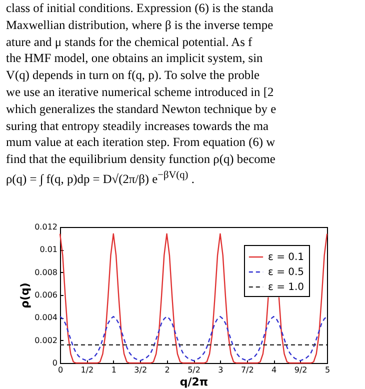 This screenshot has width=365, height=389. What do you see at coordinates (46, 317) in the screenshot?
I see `y-tick-label: 0.004` at bounding box center [46, 317].